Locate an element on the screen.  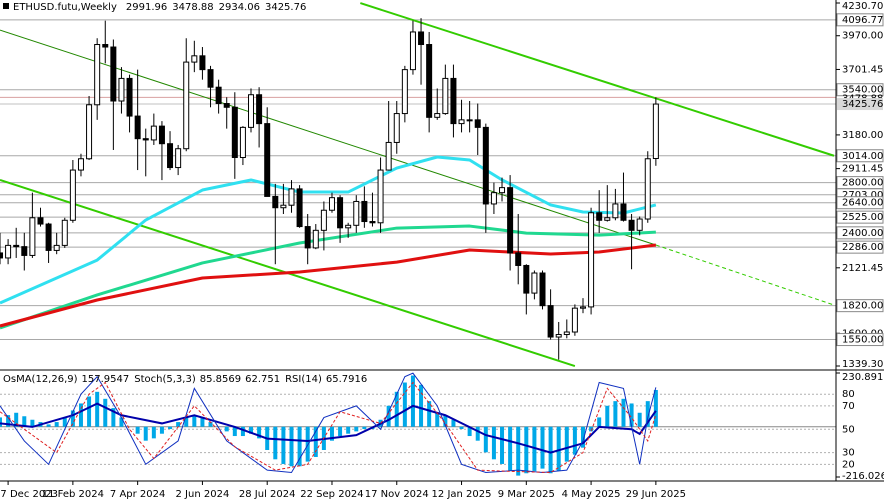
level-label: 2703.00 is located at coordinates (862, 195).